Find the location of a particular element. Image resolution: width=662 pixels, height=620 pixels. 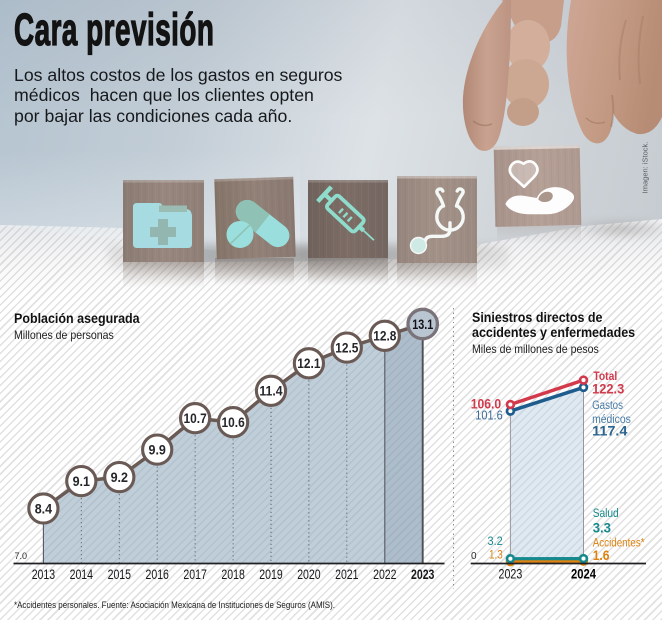

svg-text: 2015 is located at coordinates (119, 574).